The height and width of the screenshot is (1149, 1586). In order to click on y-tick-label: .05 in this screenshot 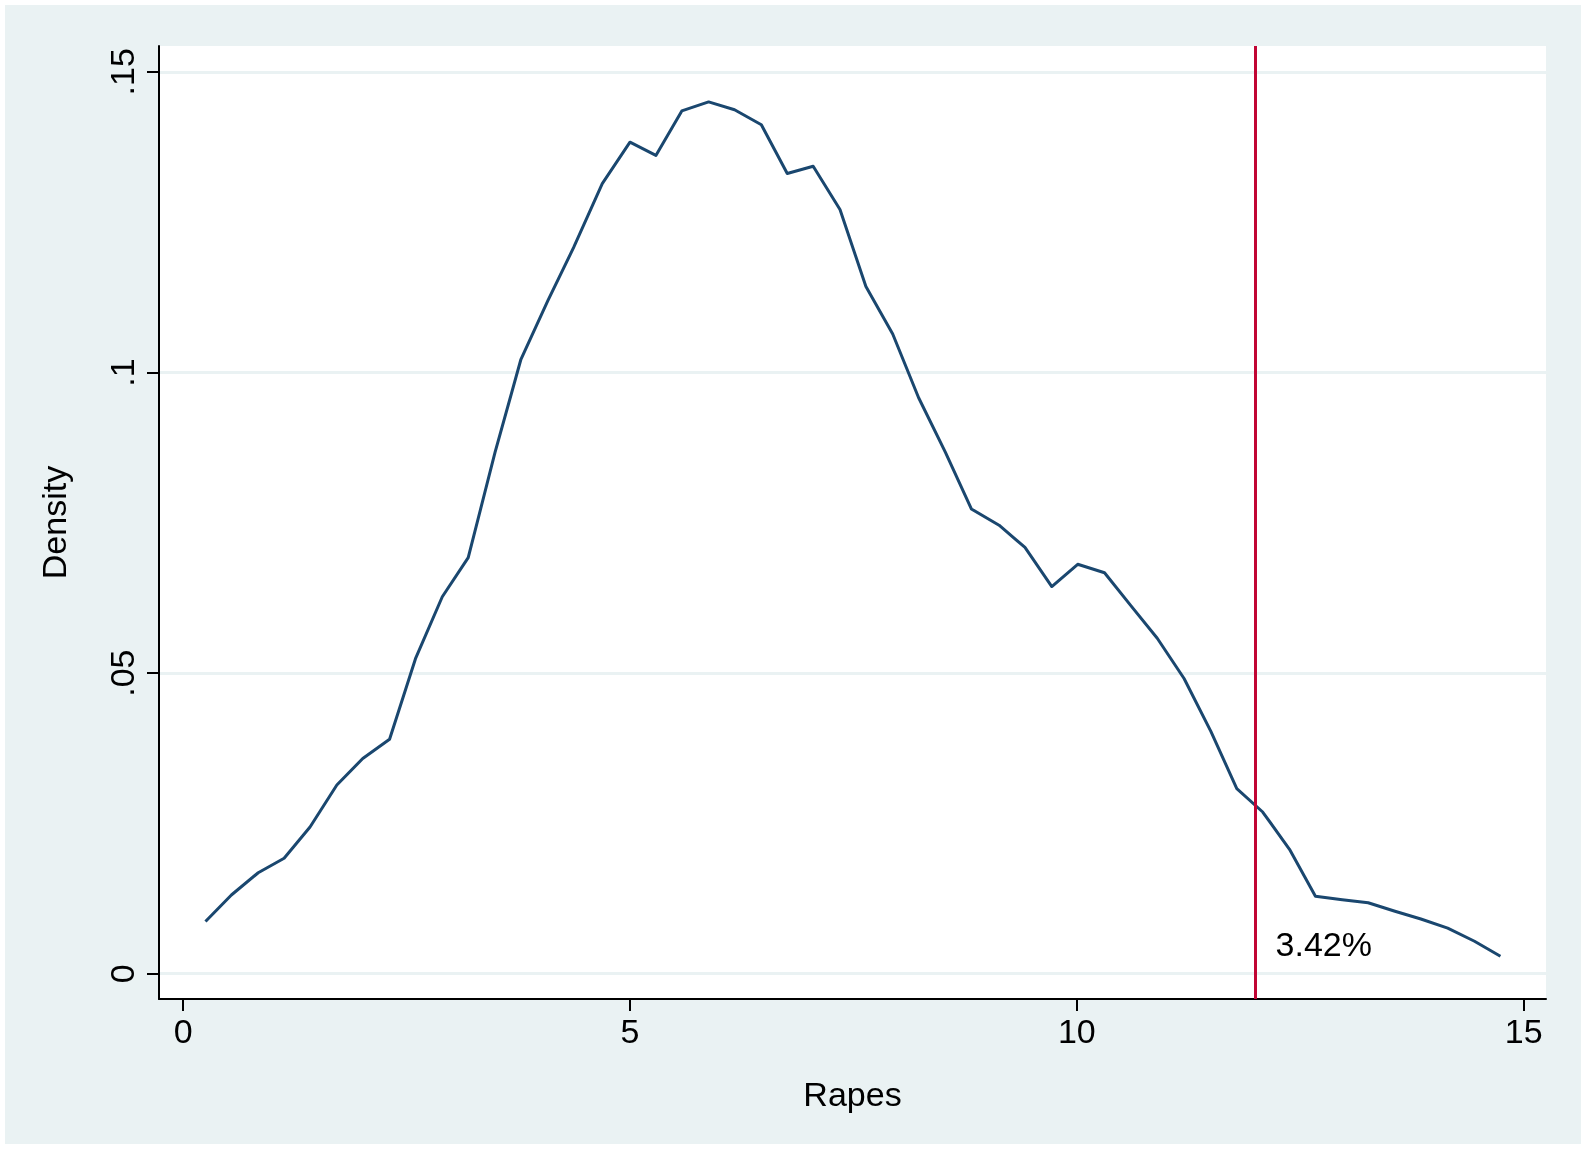, I will do `click(122, 673)`.